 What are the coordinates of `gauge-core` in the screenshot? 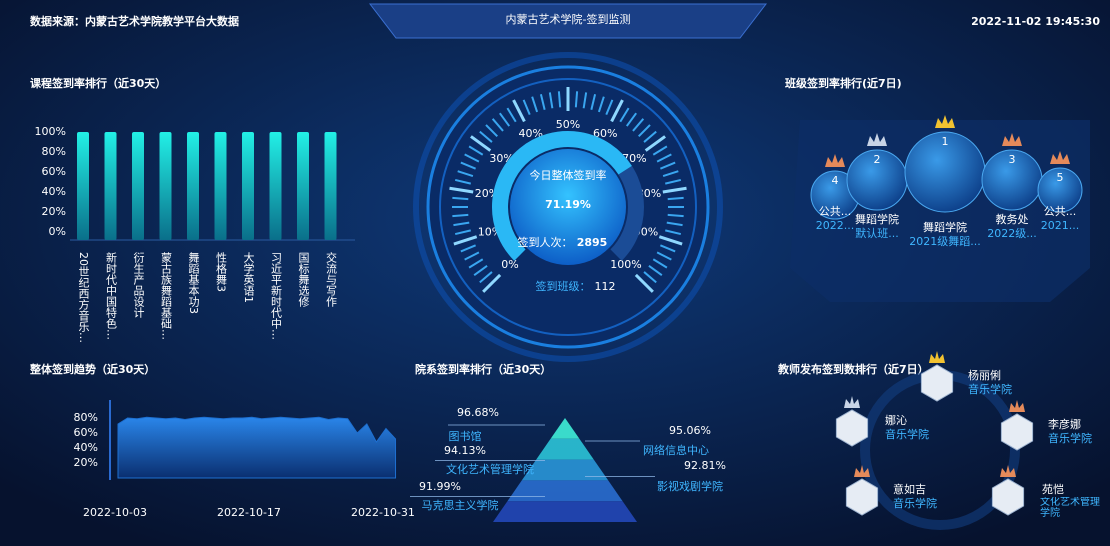 It's located at (568, 207).